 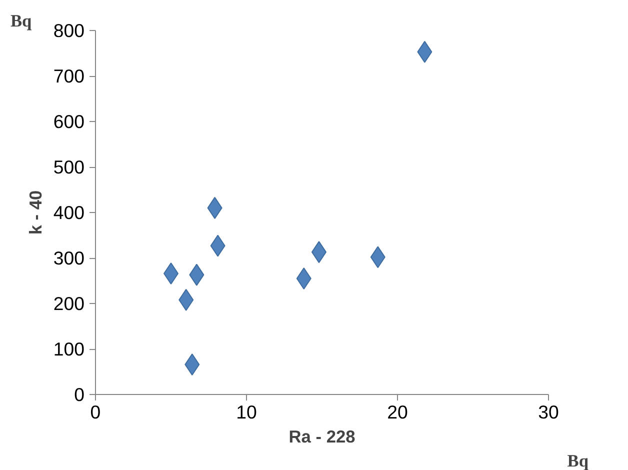 What do you see at coordinates (35, 212) in the screenshot?
I see `y-axis-title: k - 40` at bounding box center [35, 212].